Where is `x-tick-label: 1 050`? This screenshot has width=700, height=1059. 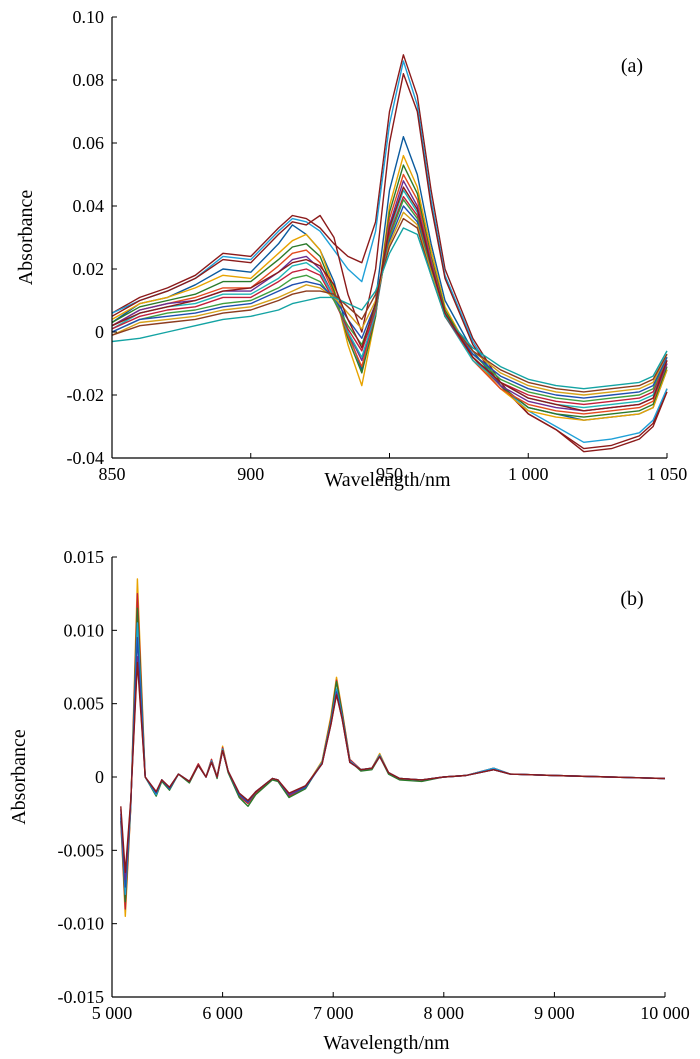 x-tick-label: 1 050 is located at coordinates (667, 474).